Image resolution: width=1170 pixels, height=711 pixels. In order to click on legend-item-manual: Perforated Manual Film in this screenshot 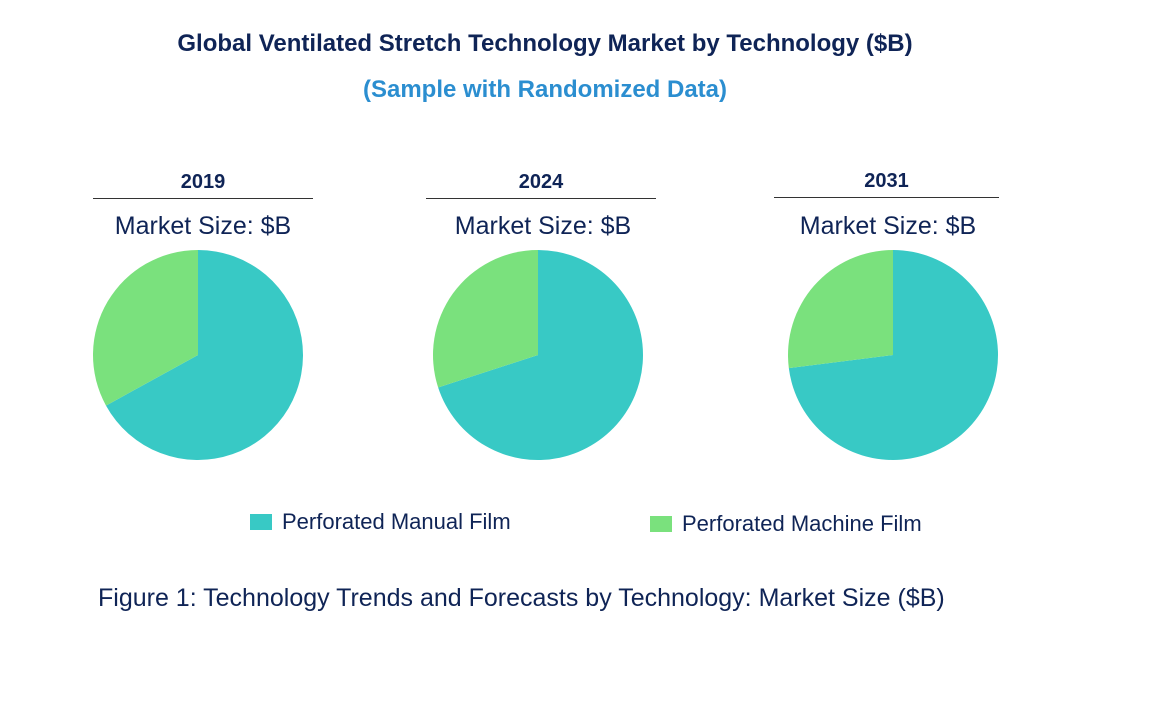, I will do `click(380, 522)`.